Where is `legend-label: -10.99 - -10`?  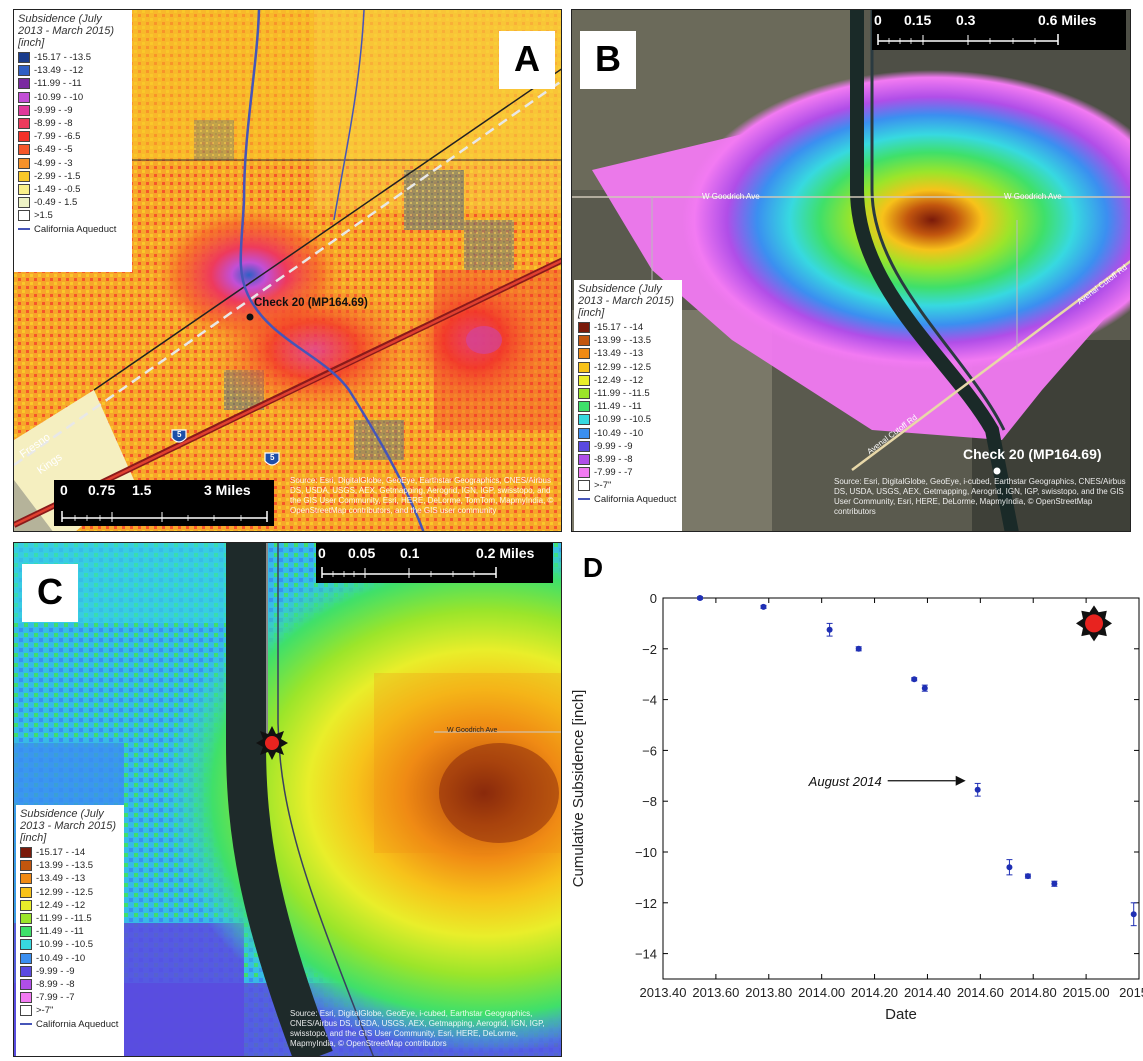 legend-label: -10.99 - -10 is located at coordinates (59, 97).